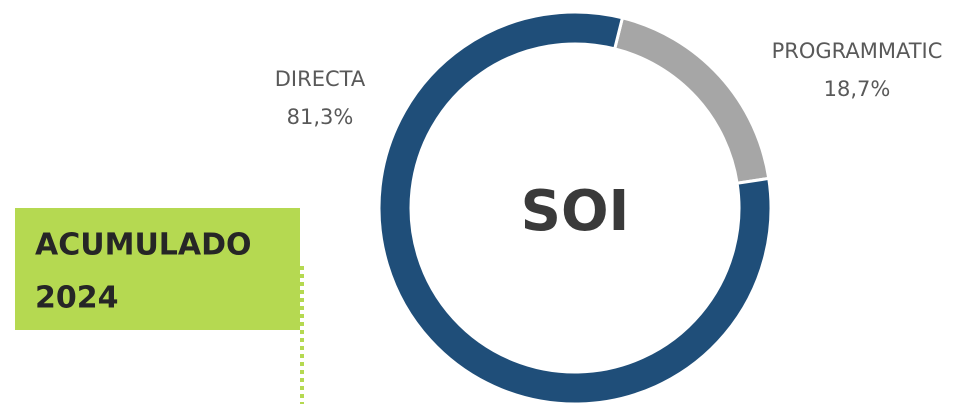 This screenshot has width=978, height=404. I want to click on value-label: 18,7%, so click(857, 89).